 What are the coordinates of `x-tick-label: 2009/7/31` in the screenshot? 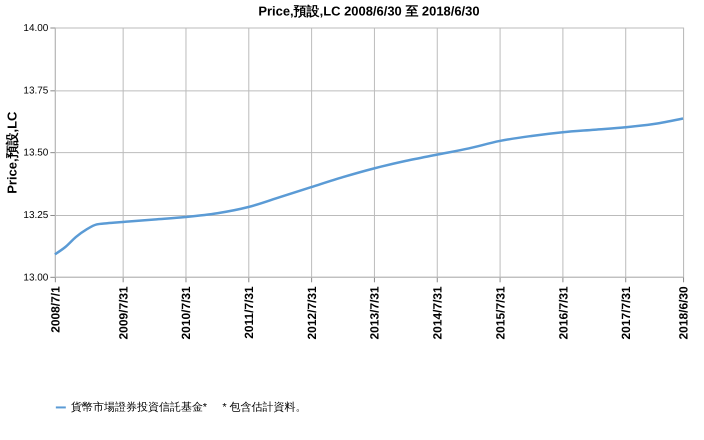 It's located at (123, 313).